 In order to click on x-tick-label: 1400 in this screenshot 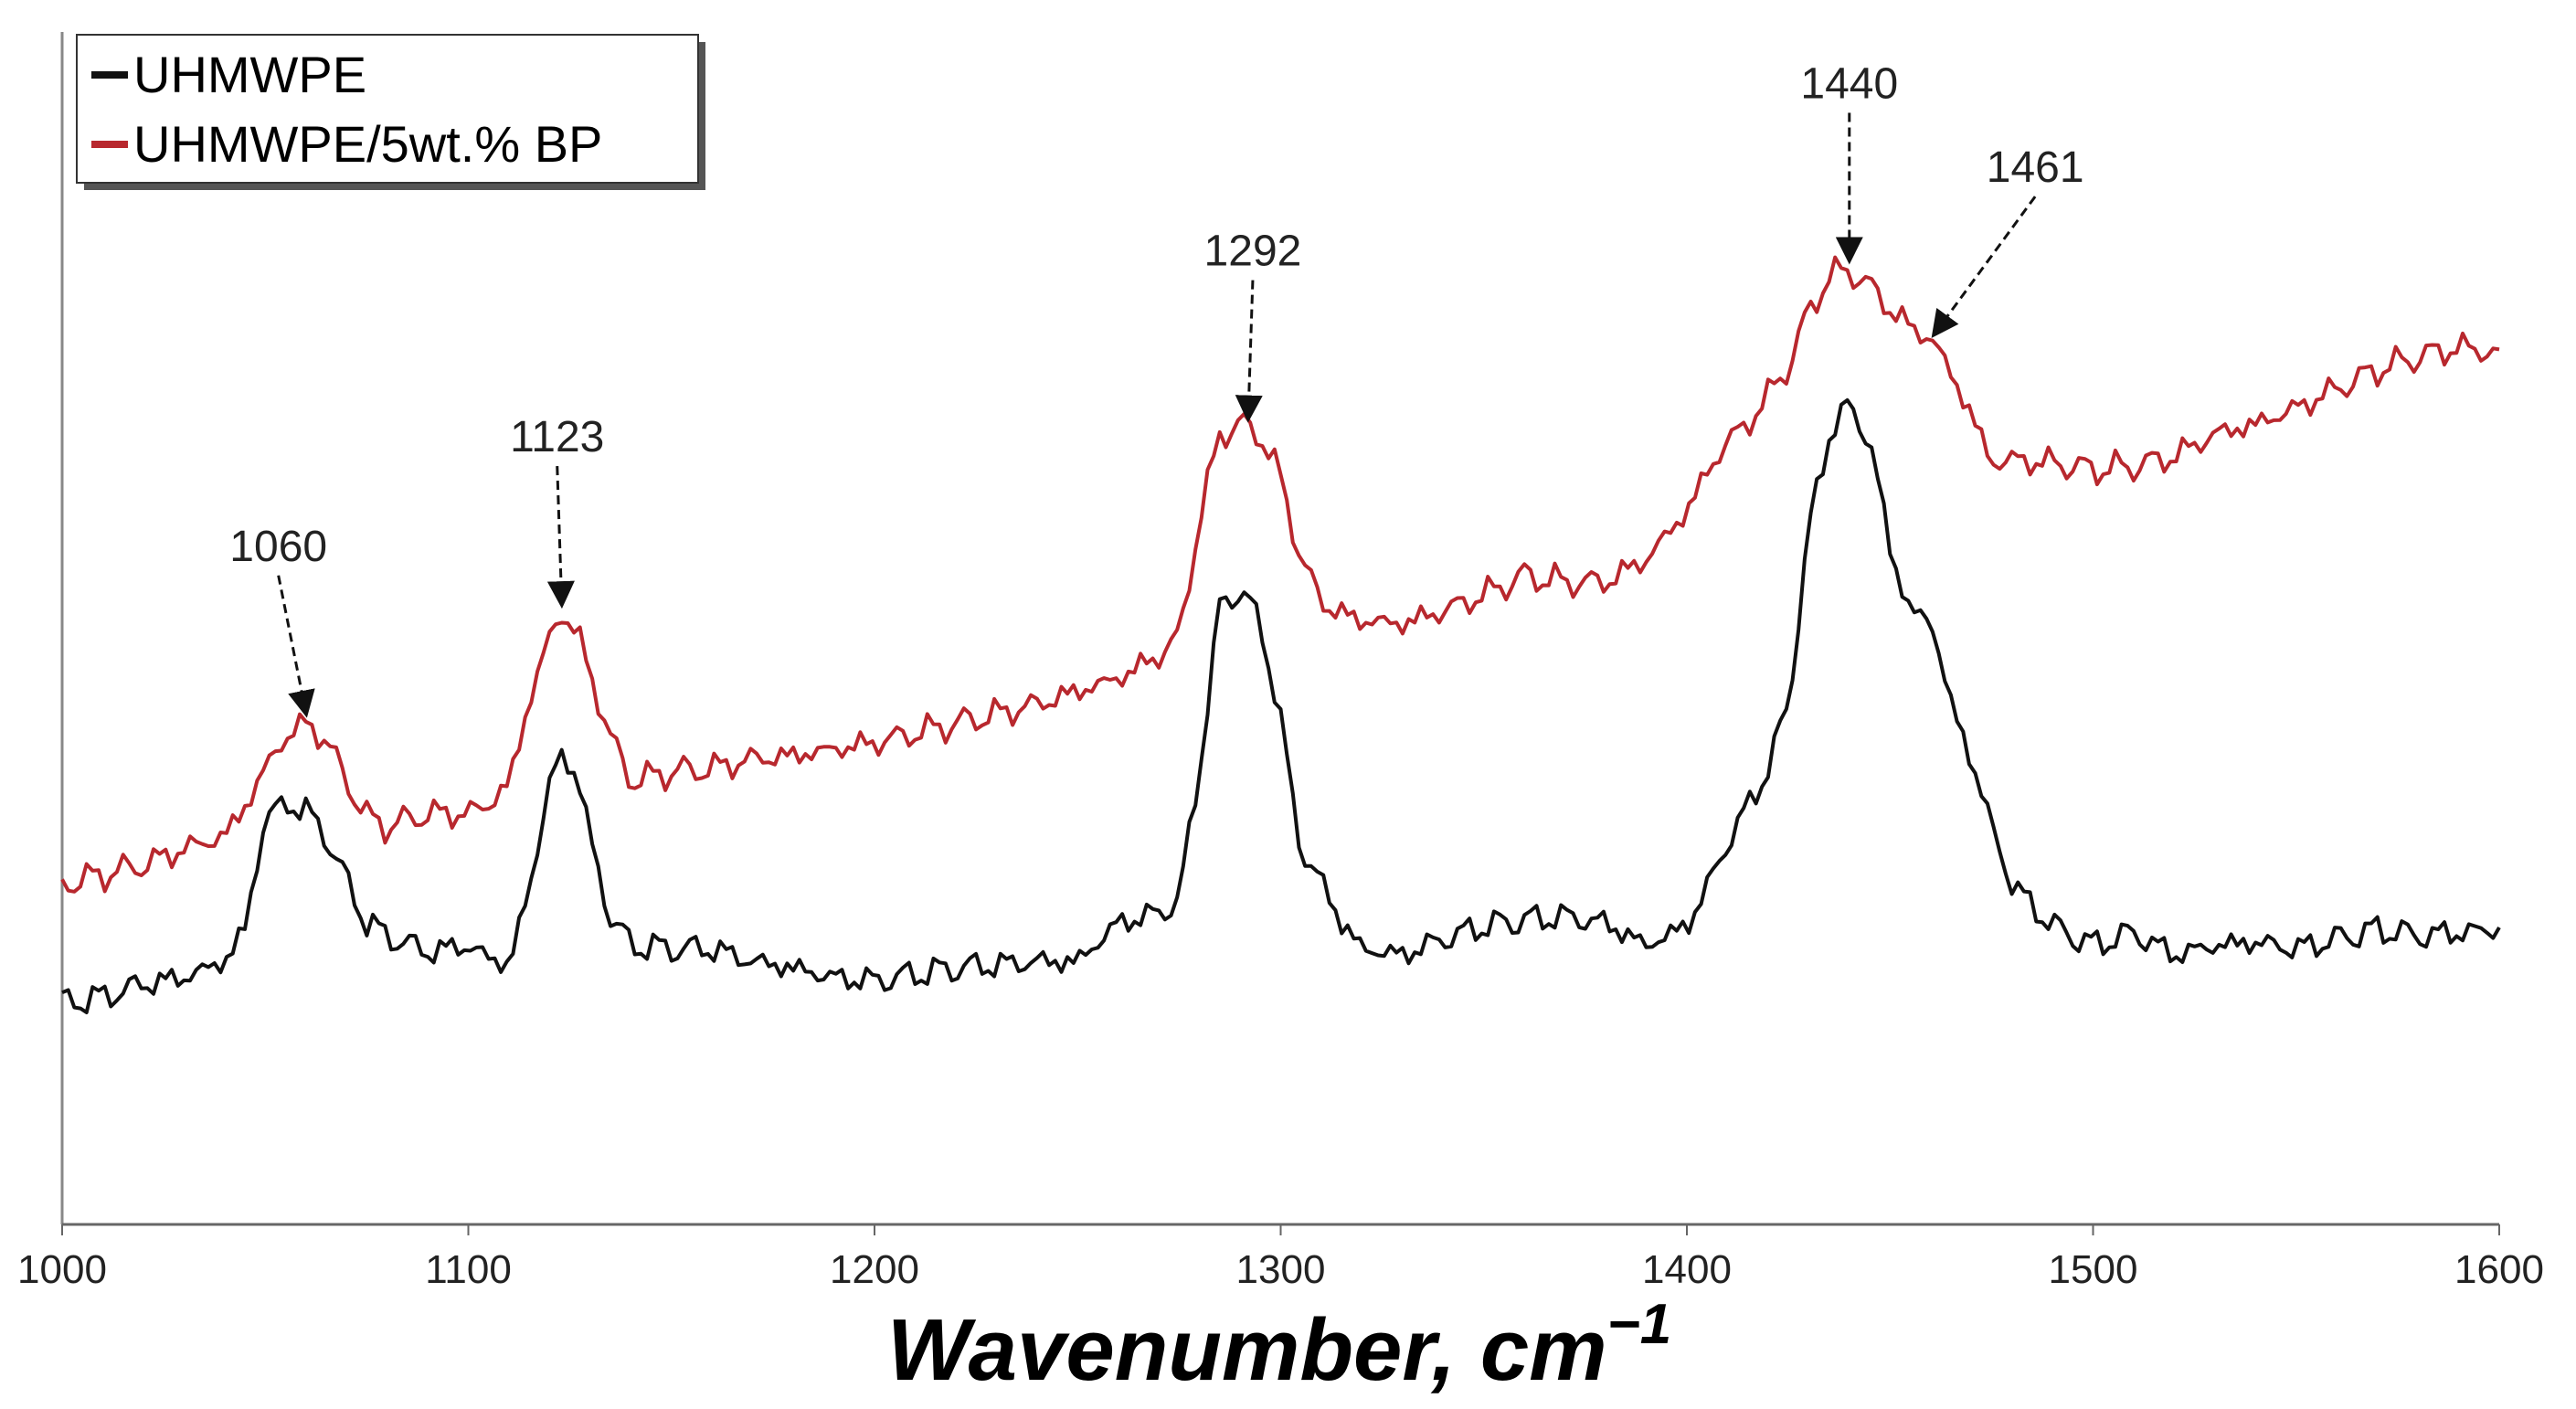, I will do `click(1687, 1269)`.